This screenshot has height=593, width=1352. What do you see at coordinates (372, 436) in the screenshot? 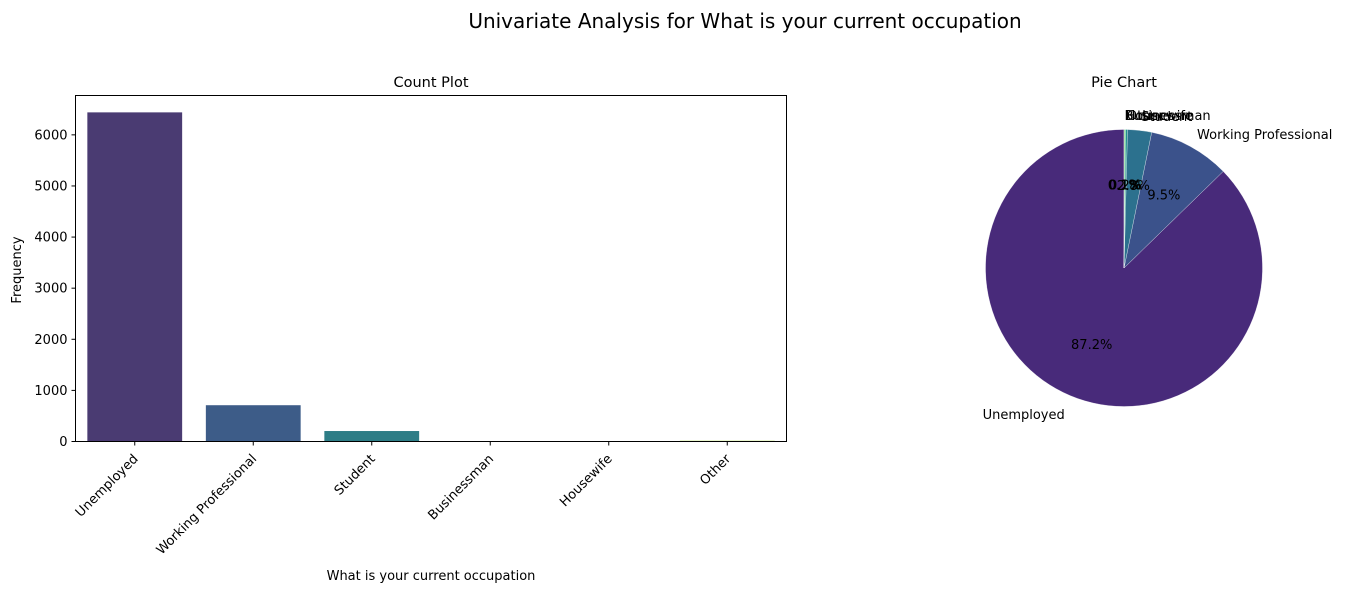
I see `bar-student` at bounding box center [372, 436].